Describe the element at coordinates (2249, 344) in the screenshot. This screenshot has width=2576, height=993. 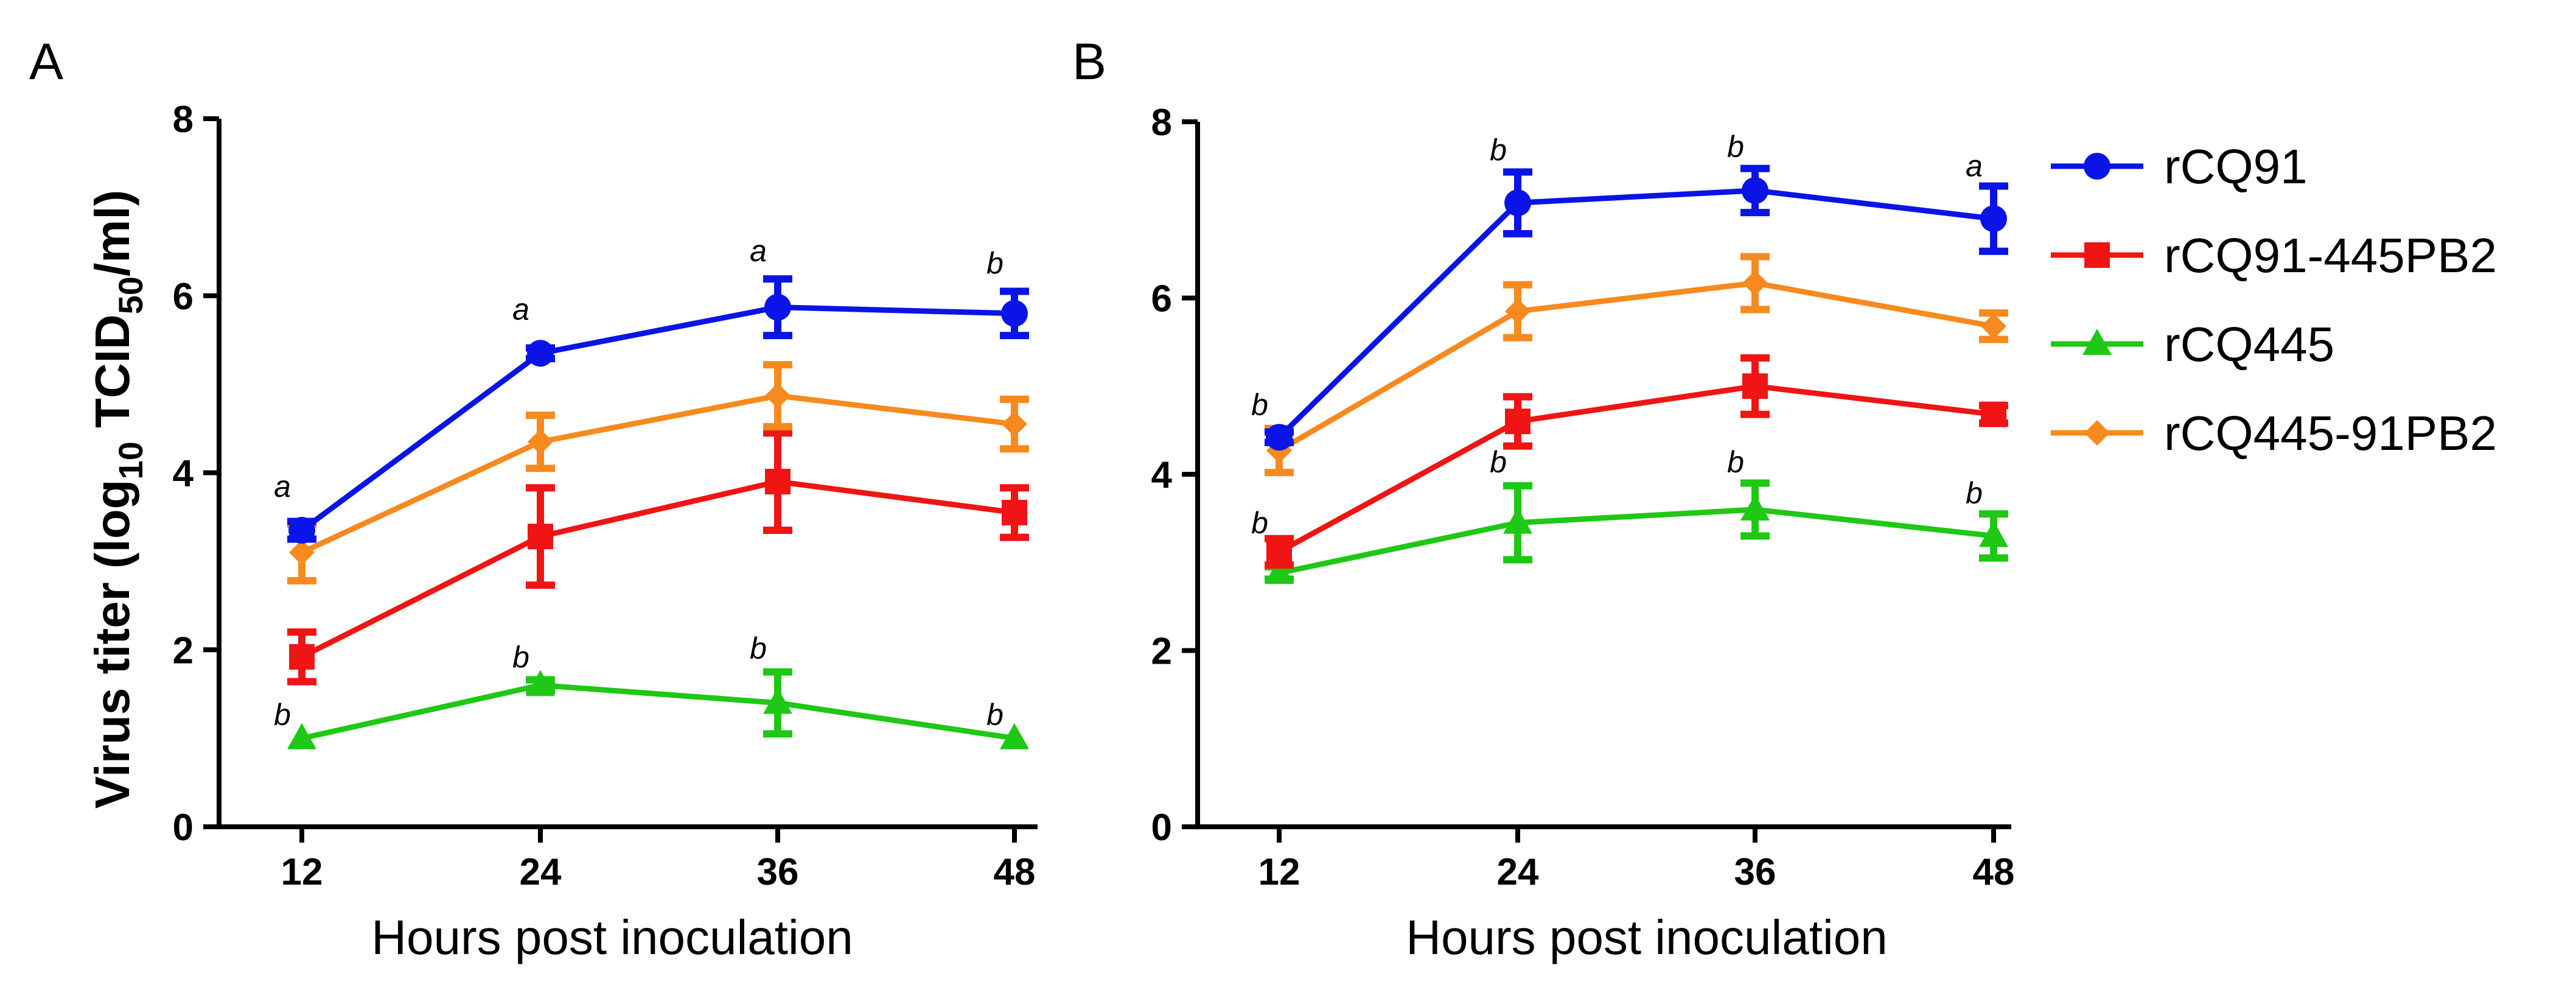
I see `legend-label: rCQ445` at that location.